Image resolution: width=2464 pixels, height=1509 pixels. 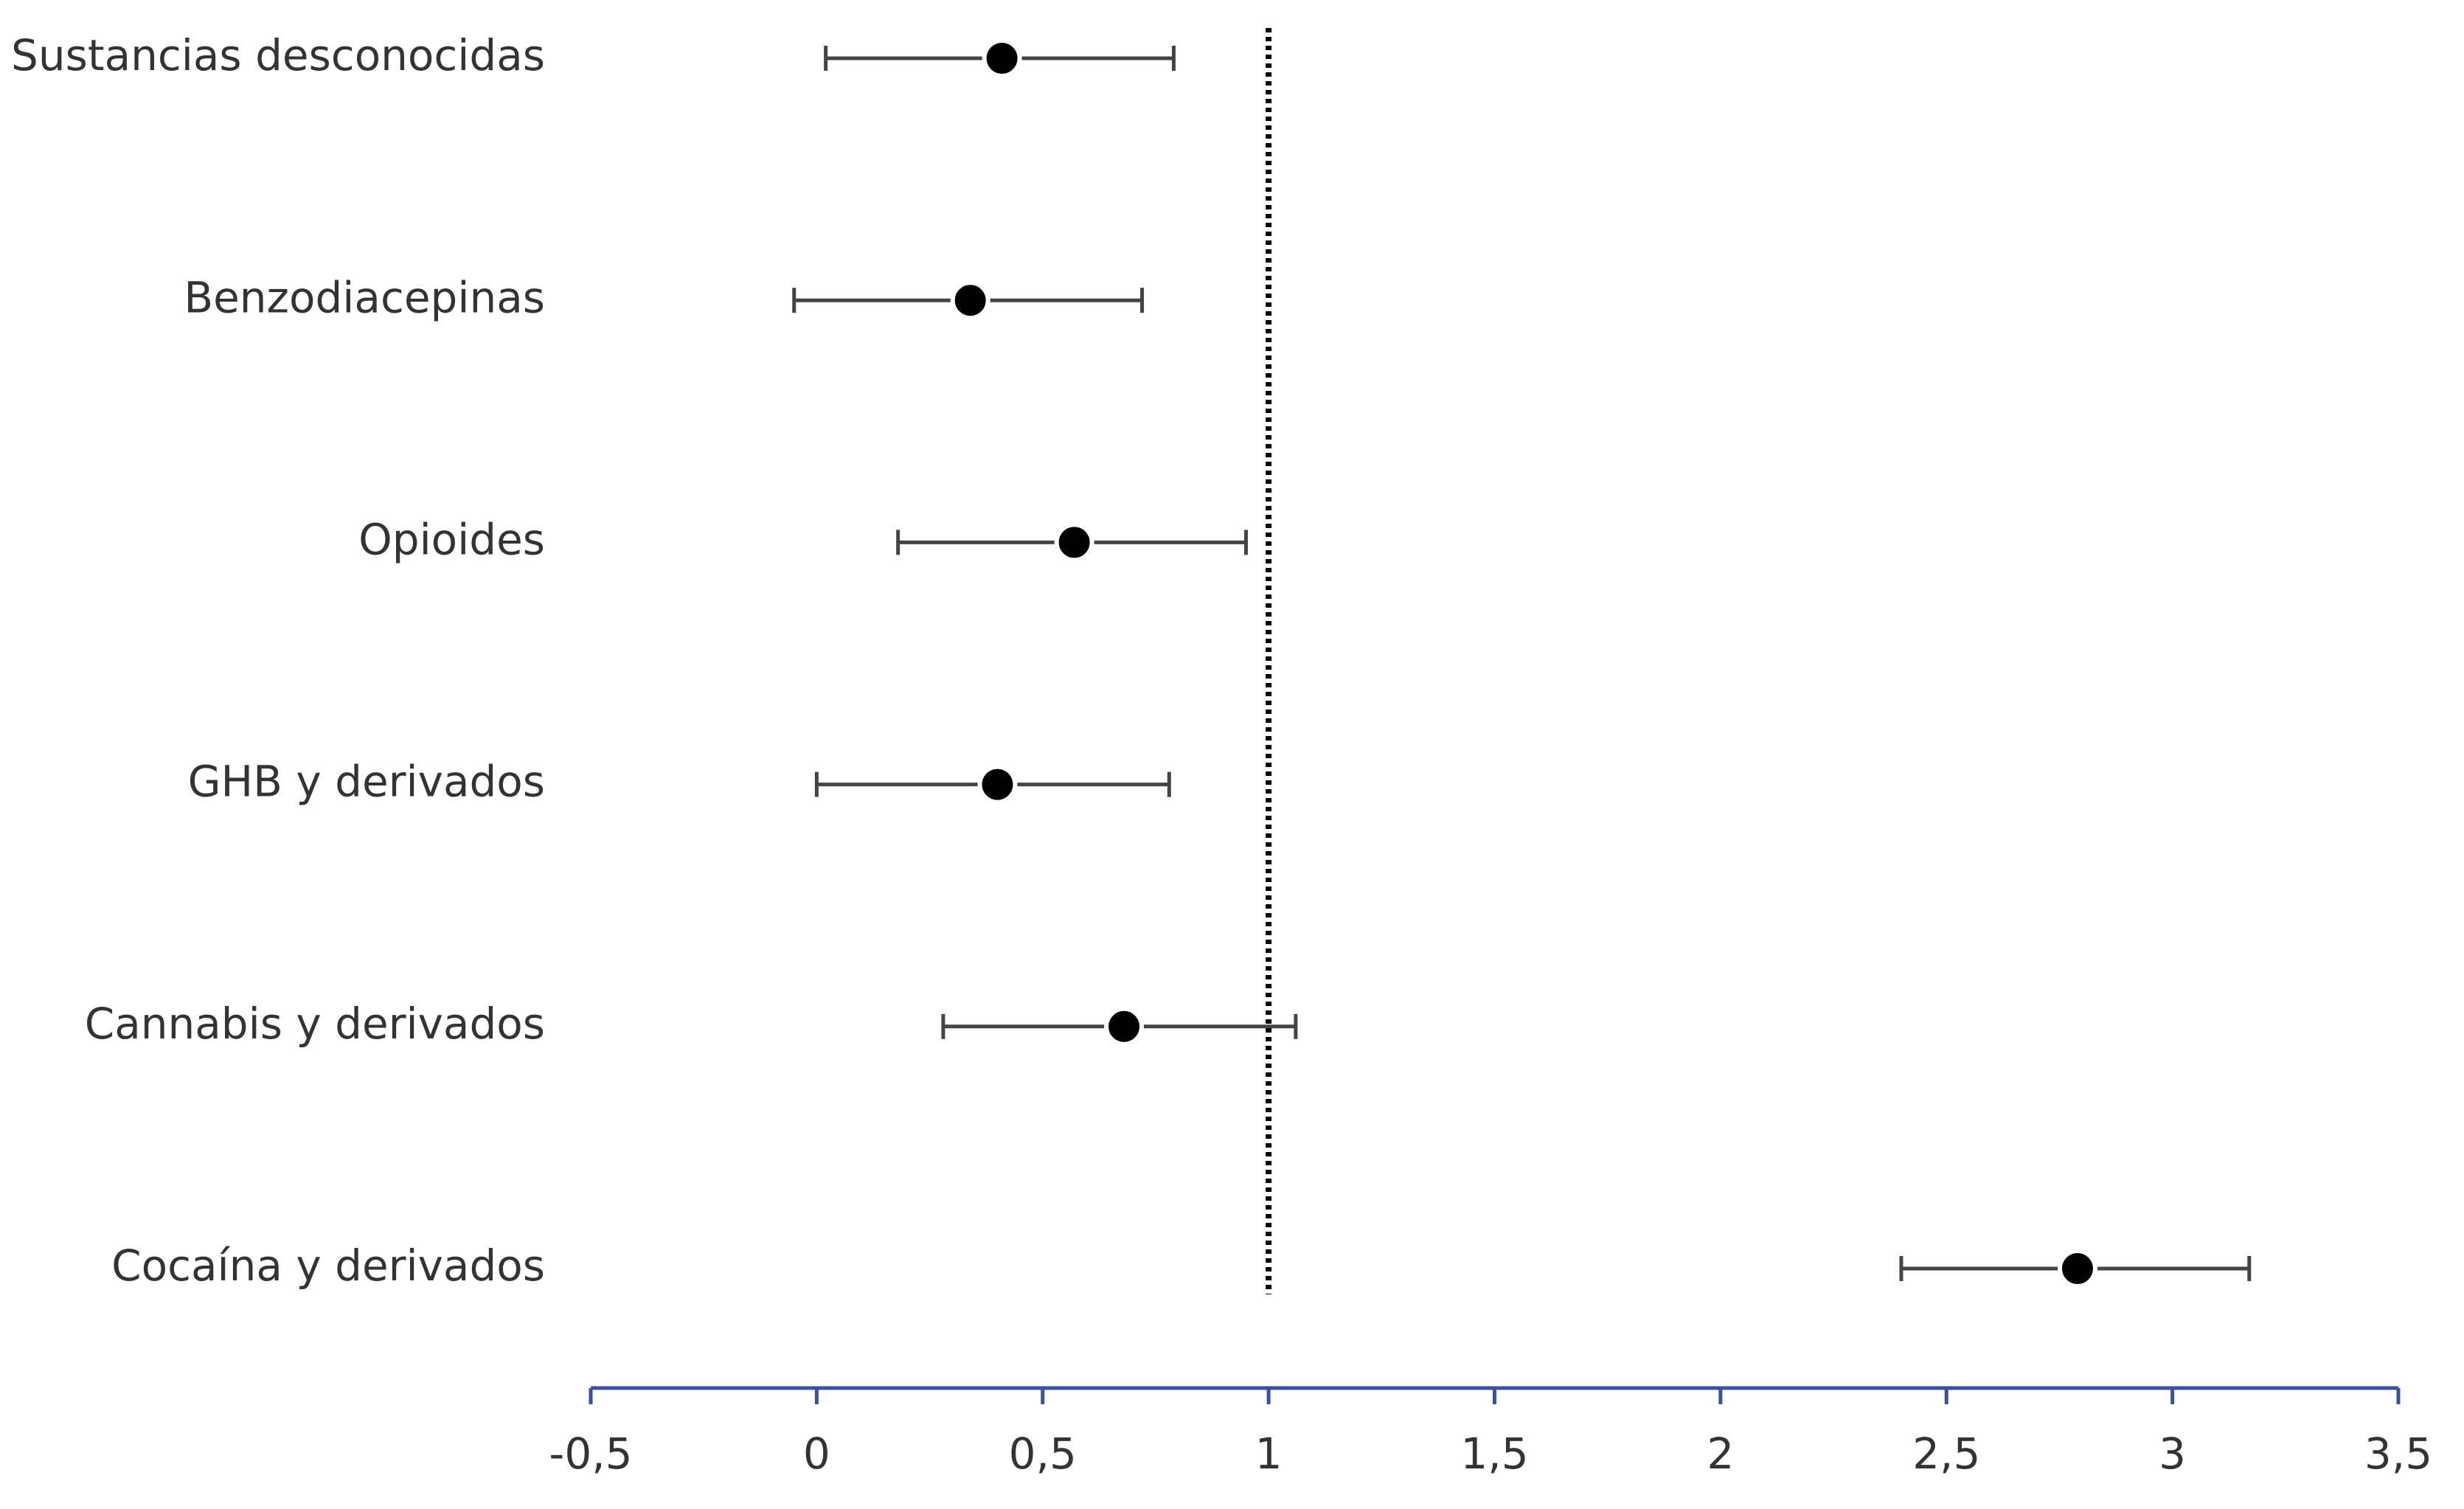 What do you see at coordinates (1946, 1454) in the screenshot?
I see `x-tick-label: 2,5` at bounding box center [1946, 1454].